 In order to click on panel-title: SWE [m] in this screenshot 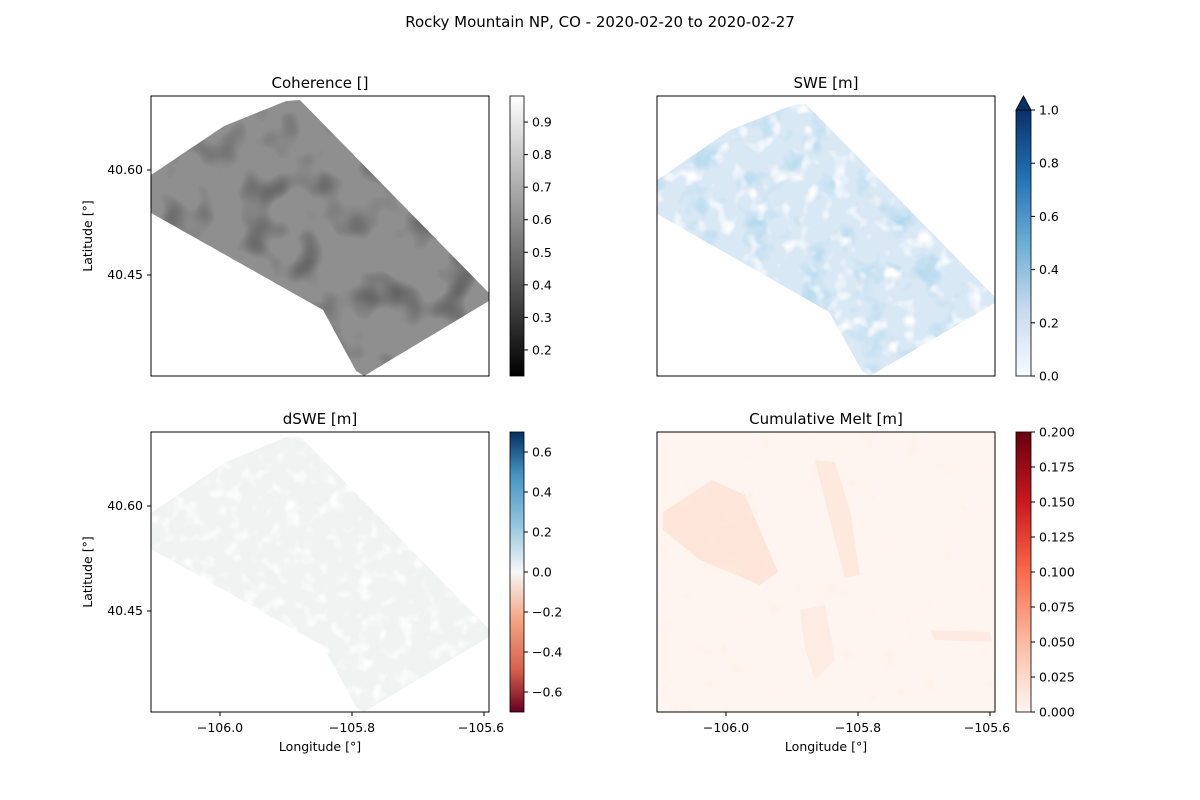, I will do `click(826, 83)`.